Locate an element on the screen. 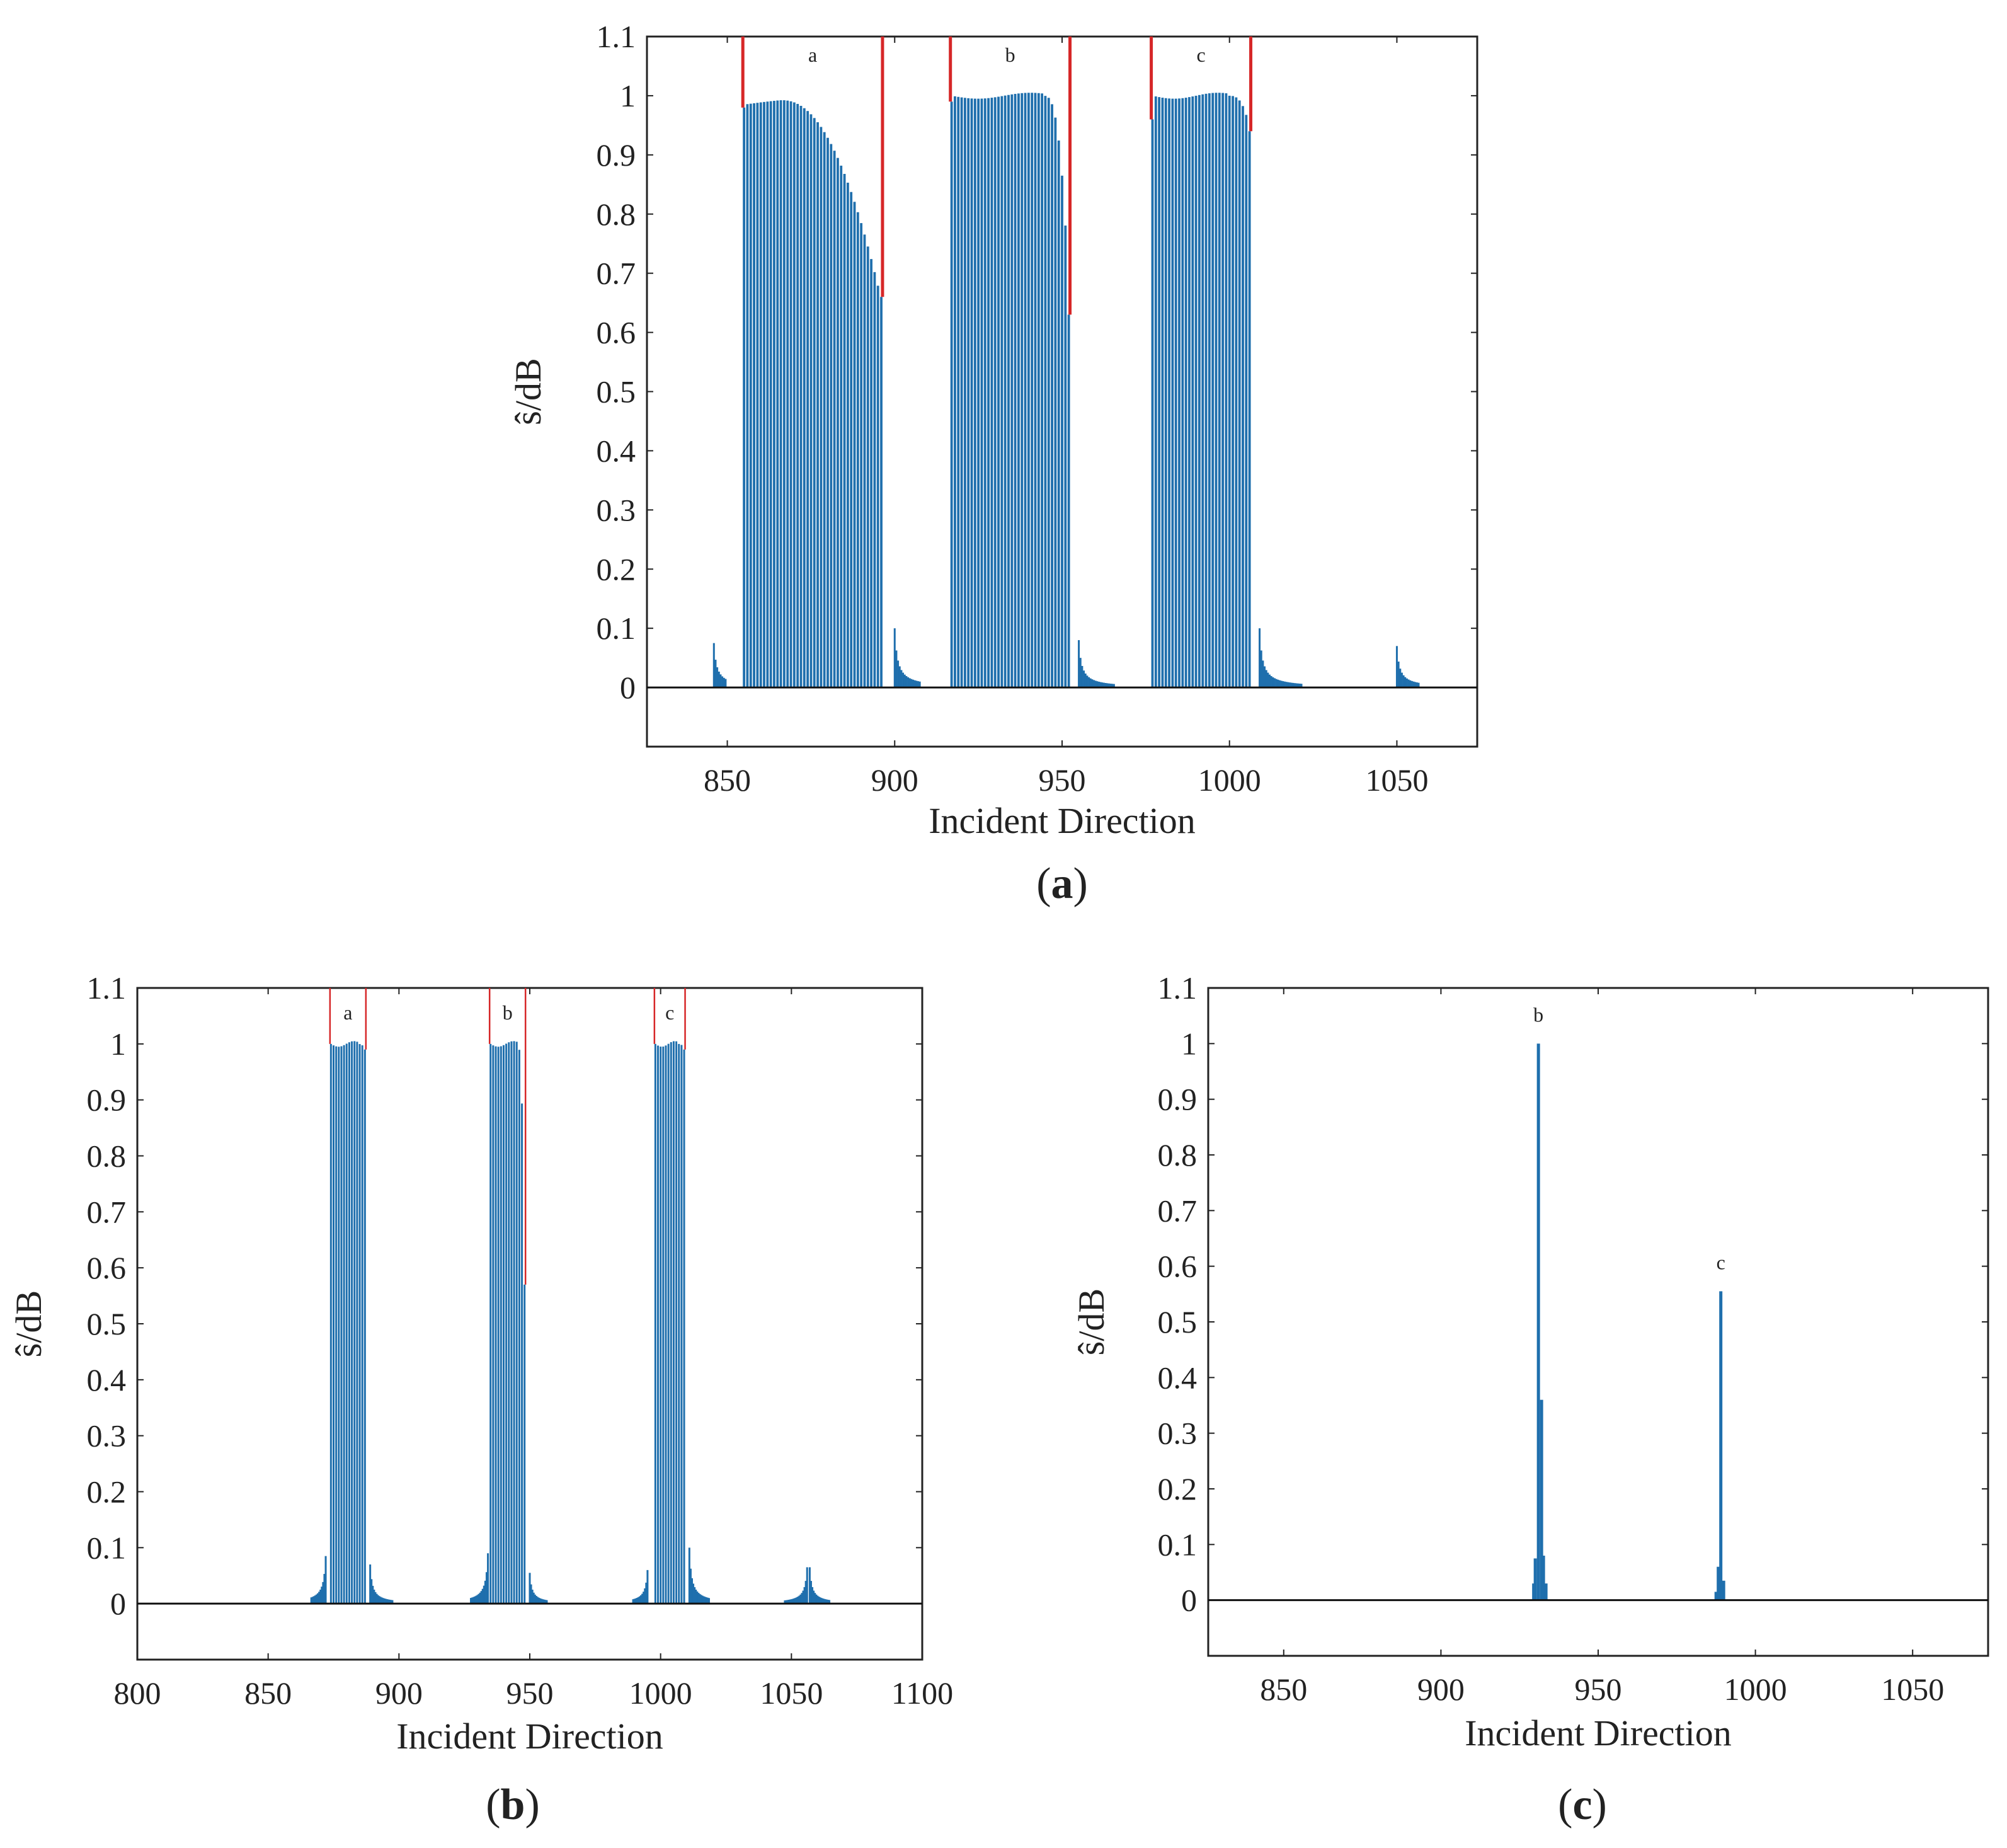 The width and height of the screenshot is (2007, 1848). plot-frame is located at coordinates (529, 1324).